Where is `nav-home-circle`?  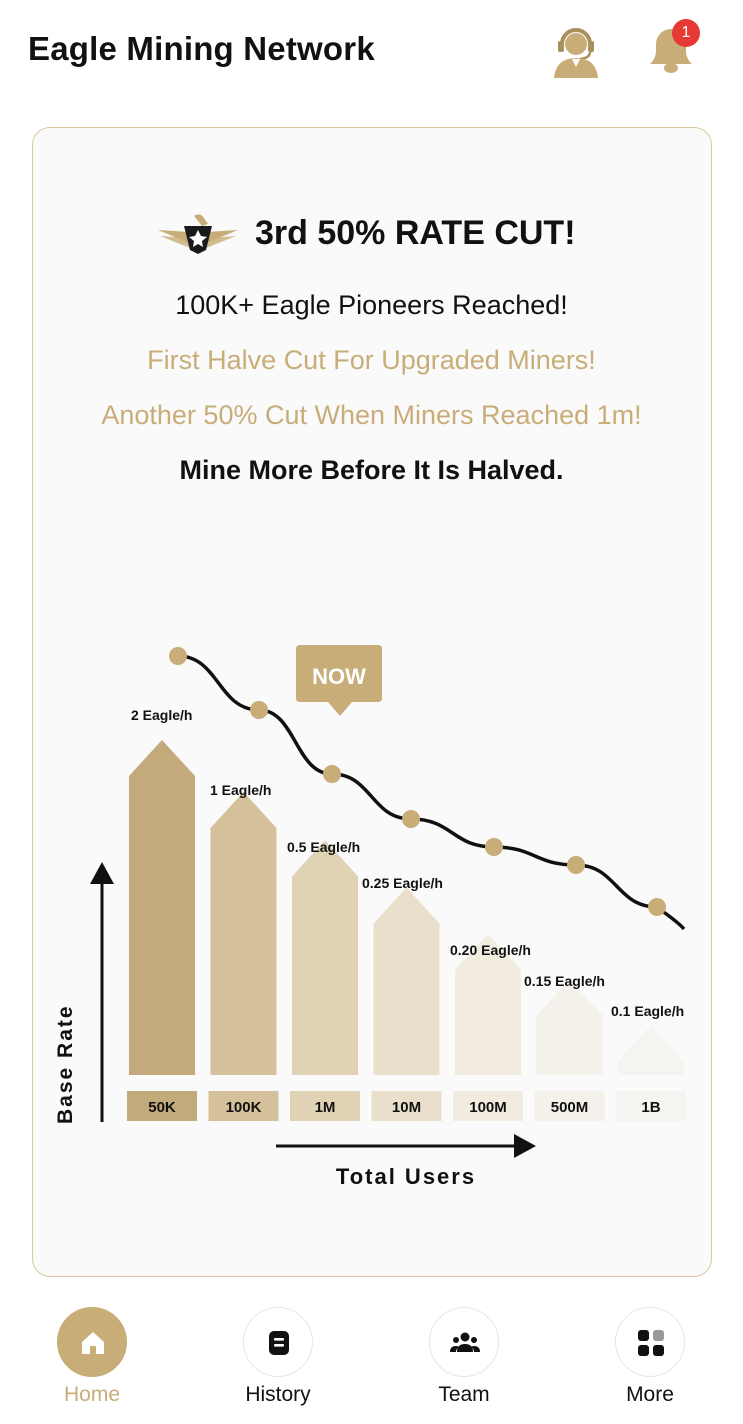 nav-home-circle is located at coordinates (92, 1342).